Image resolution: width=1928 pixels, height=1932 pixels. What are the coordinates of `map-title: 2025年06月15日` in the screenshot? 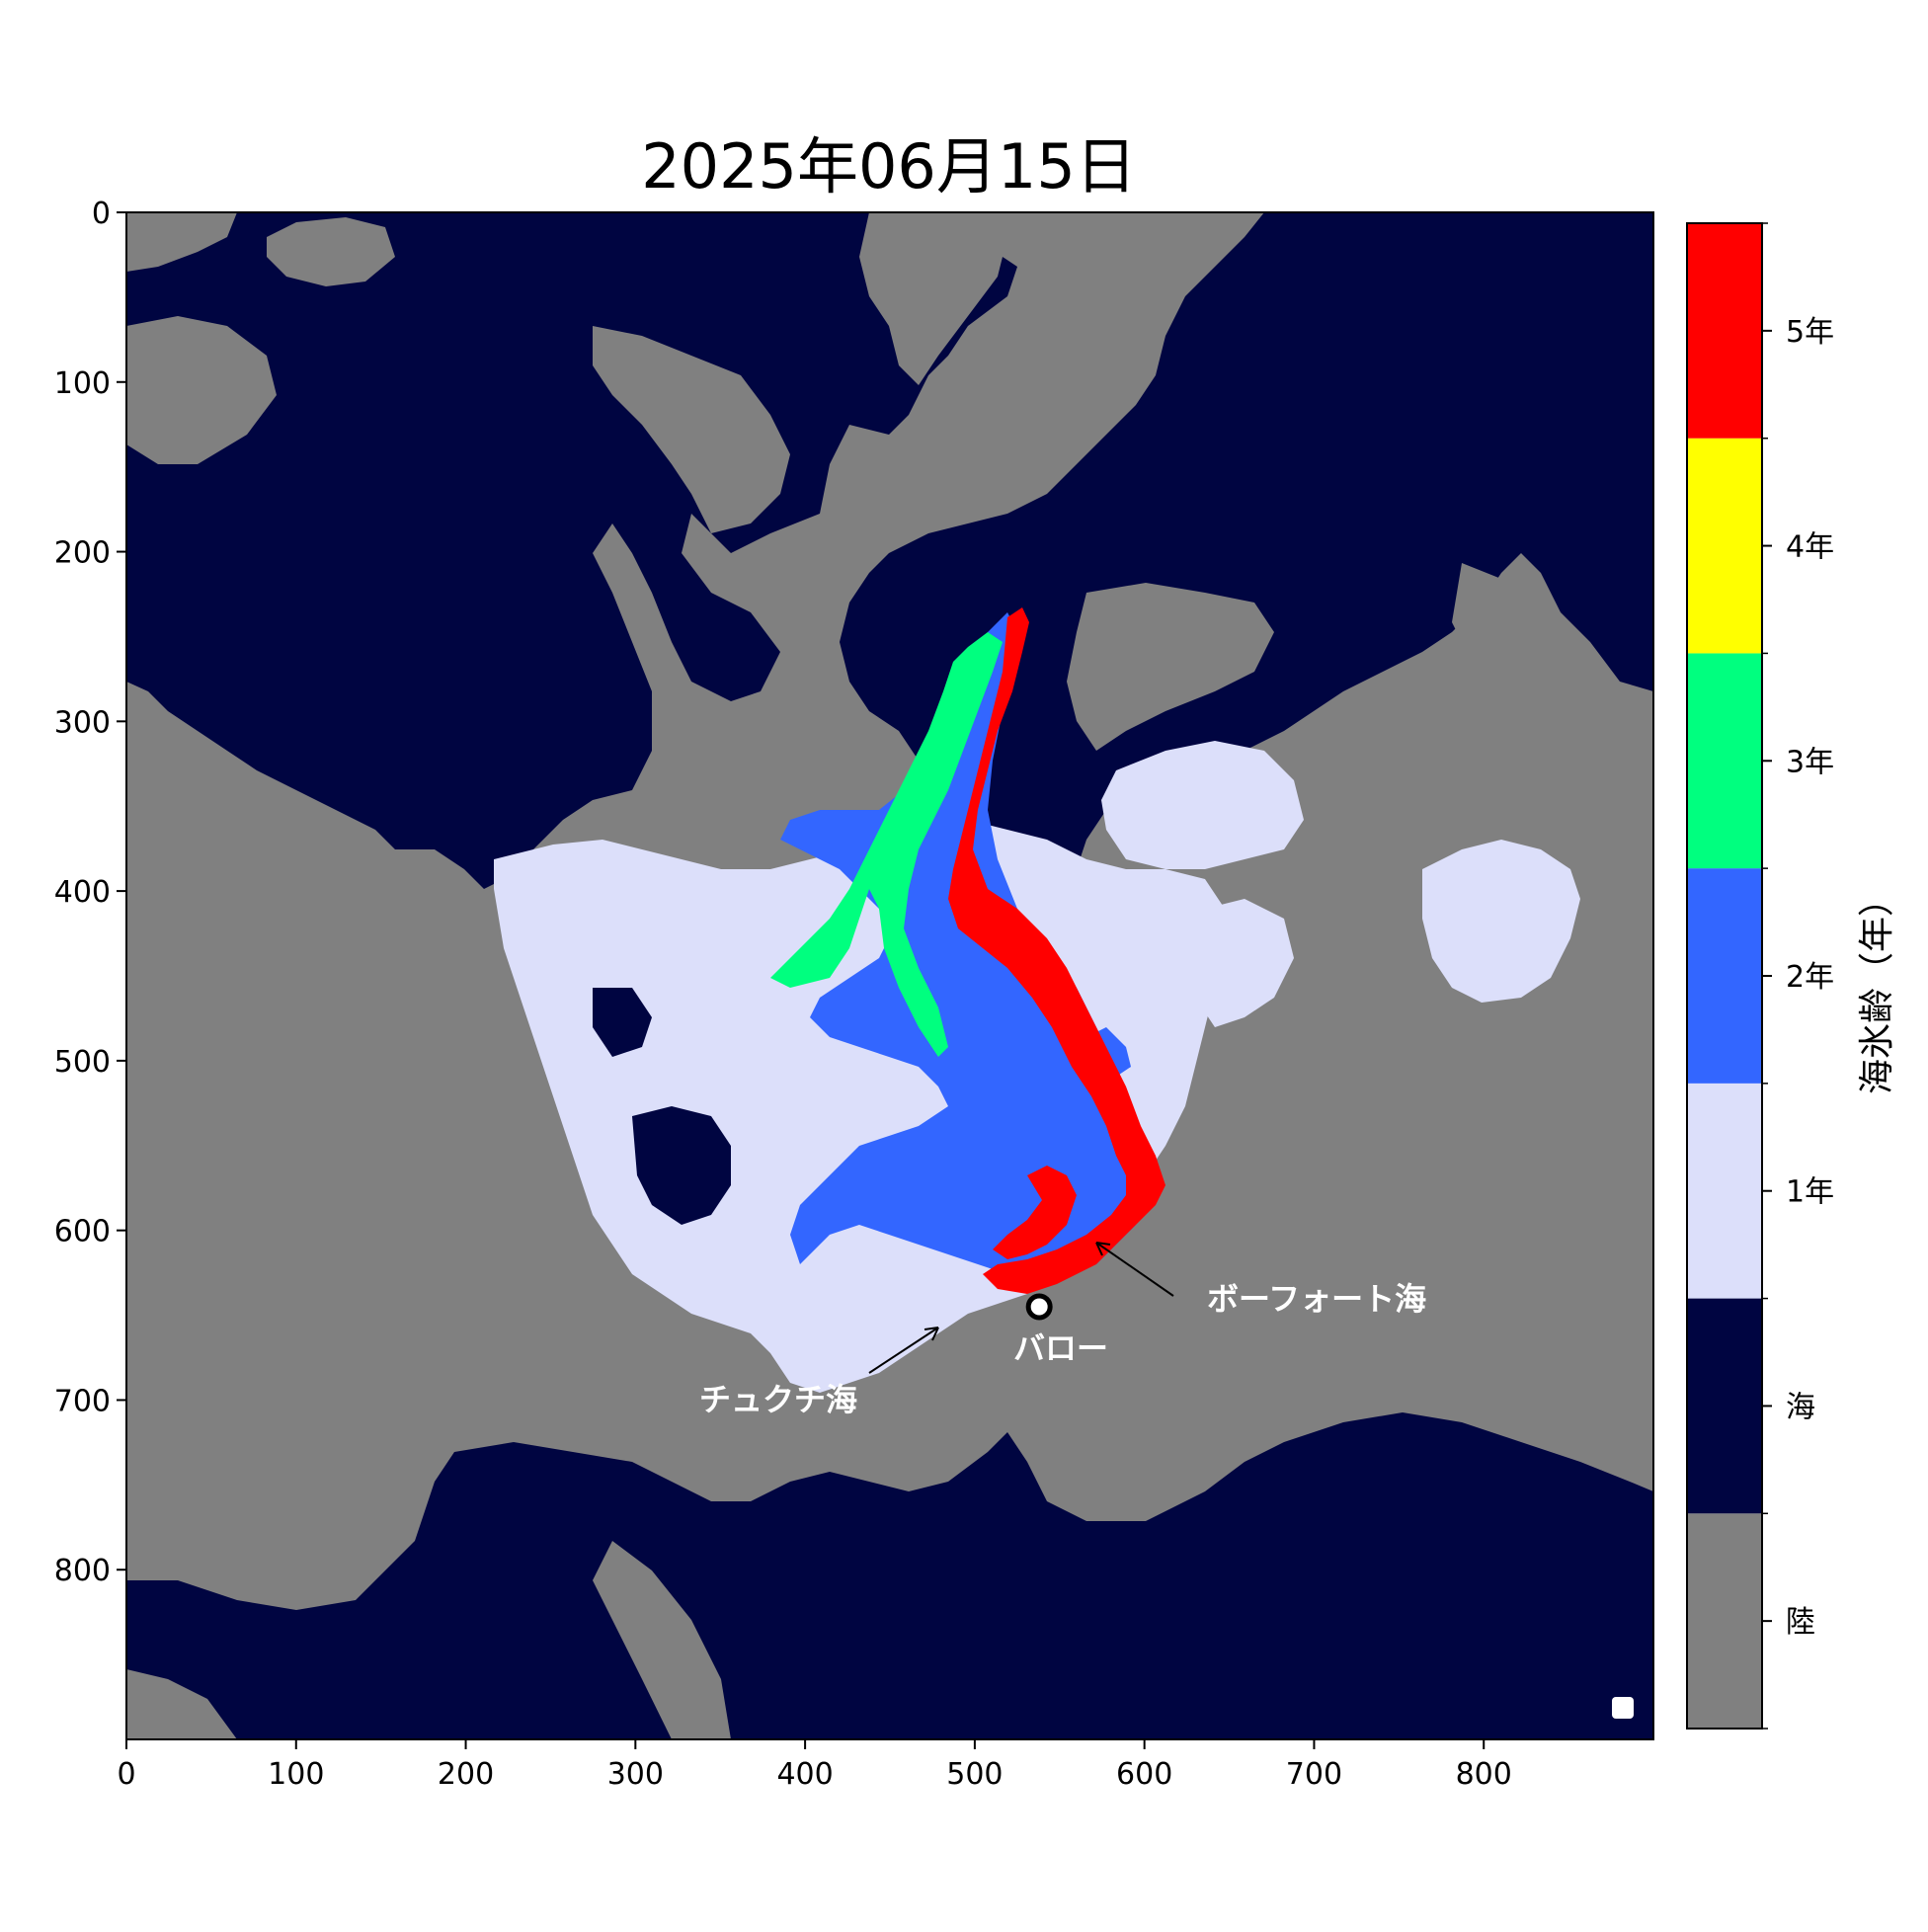 It's located at (889, 166).